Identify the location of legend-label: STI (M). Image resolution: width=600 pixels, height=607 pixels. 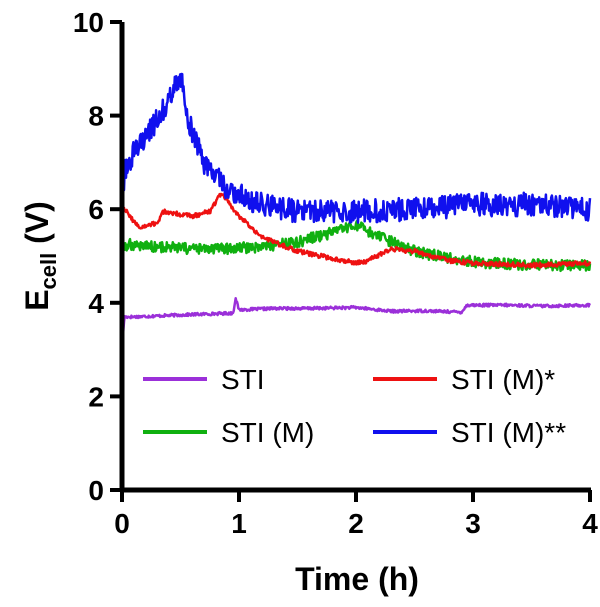
(267, 432).